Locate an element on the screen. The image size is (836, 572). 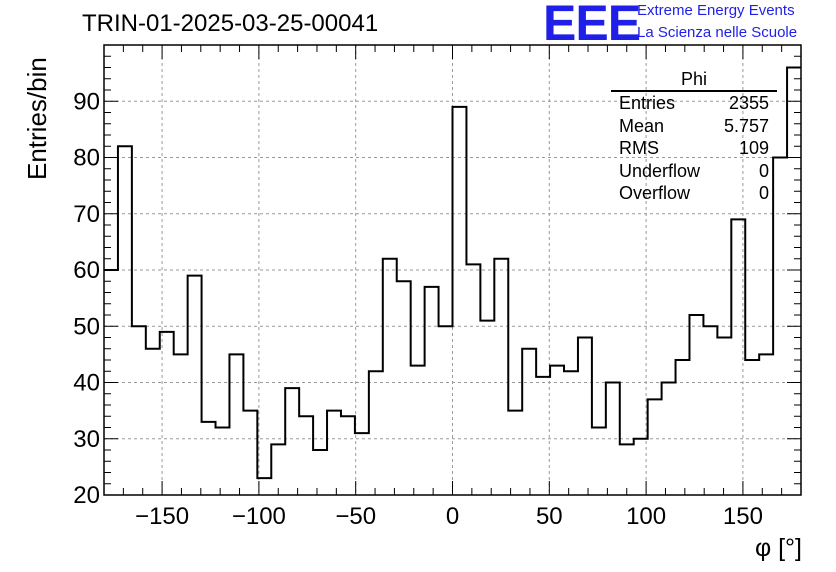
y-axis-label: Entries/bin is located at coordinates (37, 118).